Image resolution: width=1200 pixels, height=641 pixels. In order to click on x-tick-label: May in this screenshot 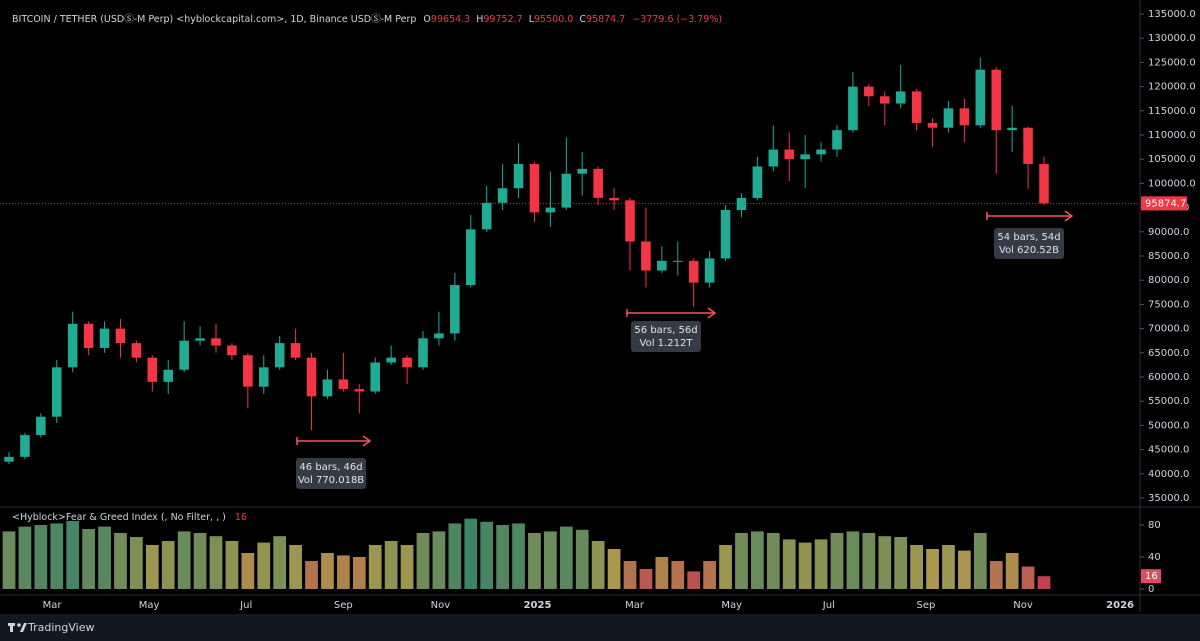, I will do `click(731, 605)`.